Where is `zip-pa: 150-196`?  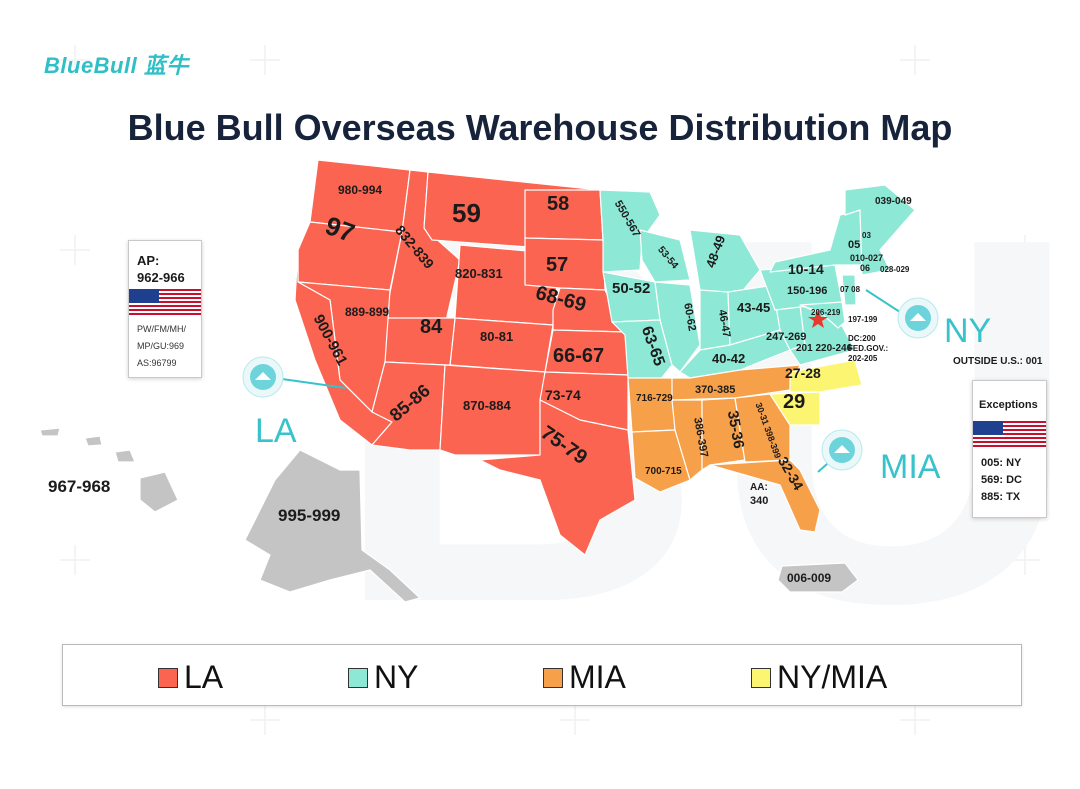
zip-pa: 150-196 is located at coordinates (807, 291).